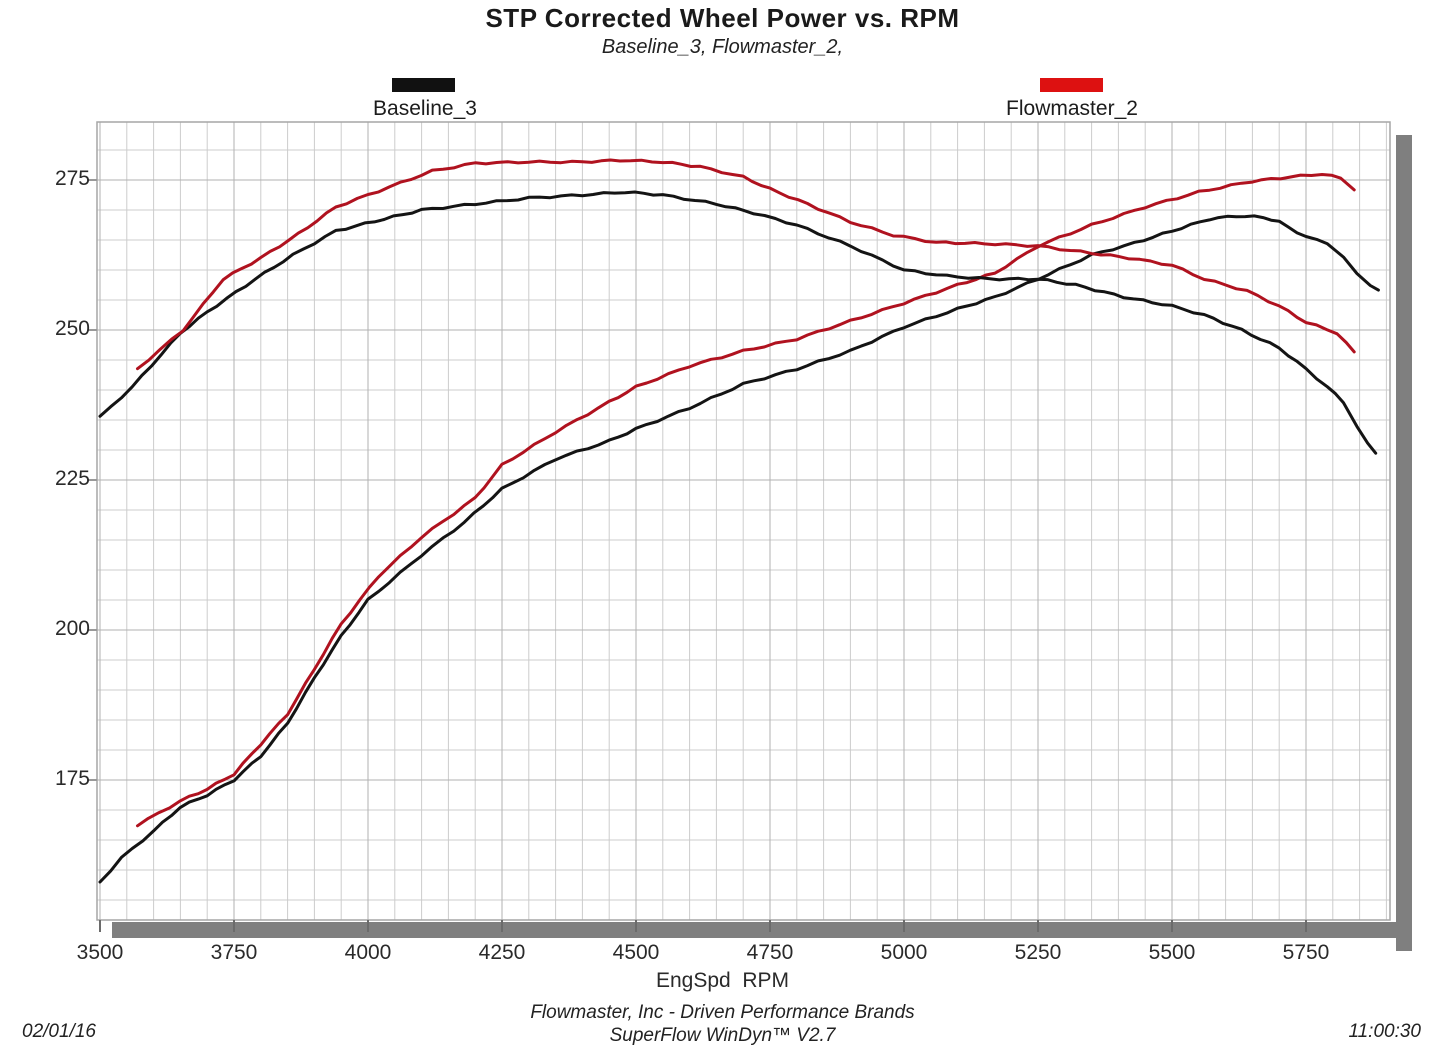  What do you see at coordinates (1384, 1031) in the screenshot?
I see `time-stamp: 11:00:30` at bounding box center [1384, 1031].